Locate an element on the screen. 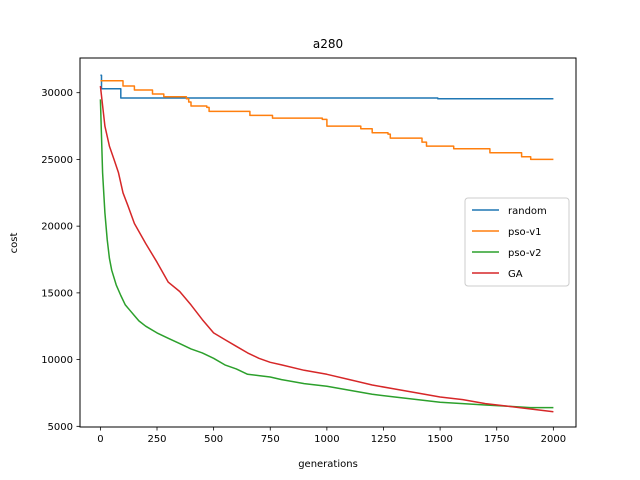 Image resolution: width=640 pixels, height=480 pixels. y-tick-label: 30000 is located at coordinates (57, 93).